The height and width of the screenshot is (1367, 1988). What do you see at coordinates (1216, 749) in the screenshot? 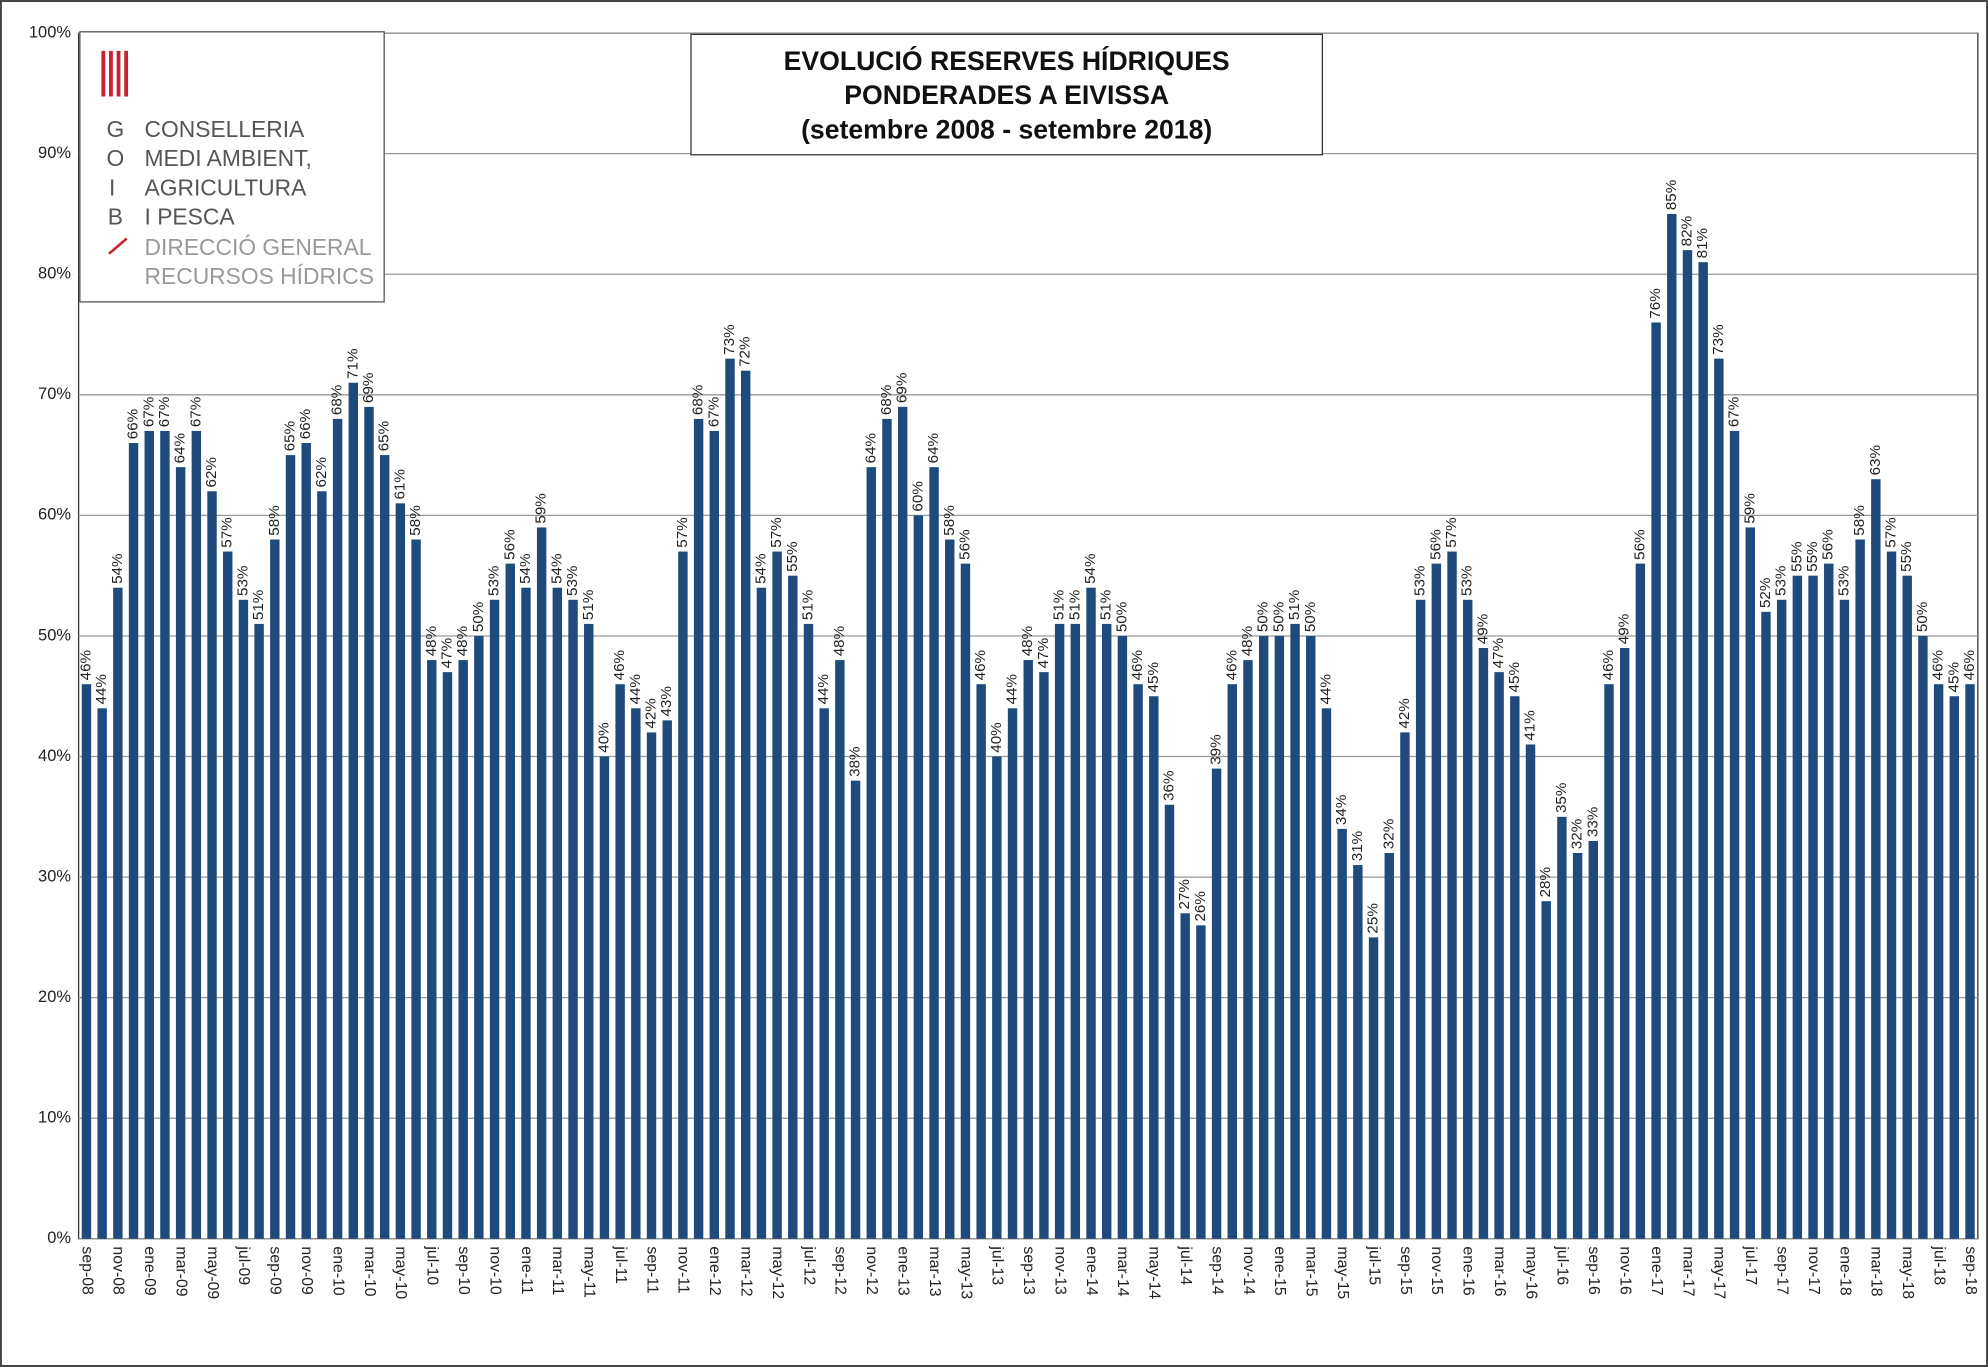
I see `value-label: 39%` at bounding box center [1216, 749].